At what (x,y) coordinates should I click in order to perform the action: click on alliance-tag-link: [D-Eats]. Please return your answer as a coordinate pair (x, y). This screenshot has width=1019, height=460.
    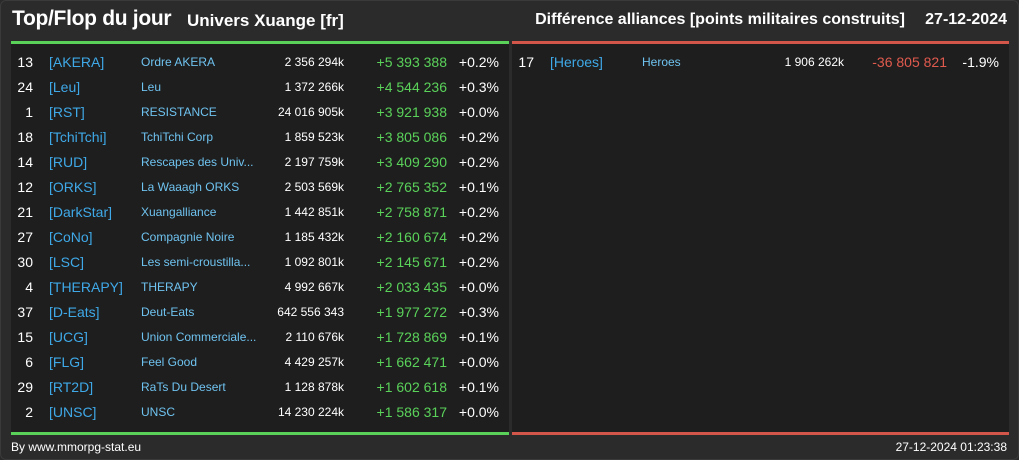
    Looking at the image, I should click on (74, 312).